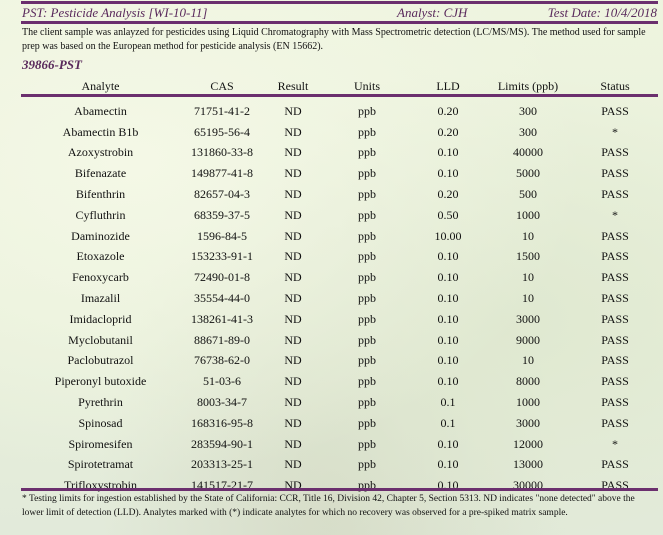  Describe the element at coordinates (100, 381) in the screenshot. I see `cell-analyte: Piperonyl butoxide` at that location.